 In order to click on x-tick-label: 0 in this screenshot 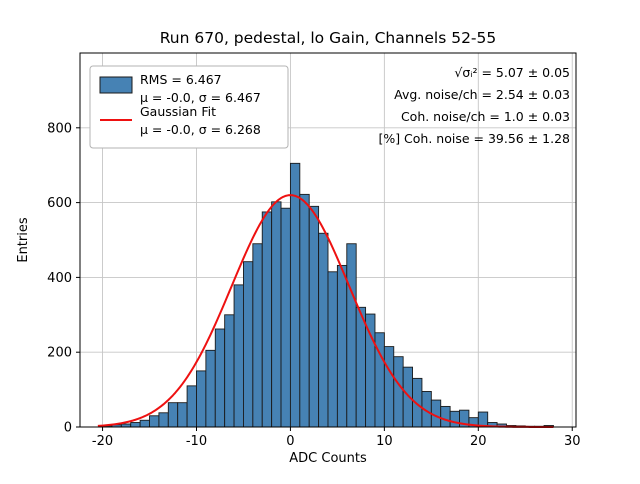, I will do `click(290, 441)`.